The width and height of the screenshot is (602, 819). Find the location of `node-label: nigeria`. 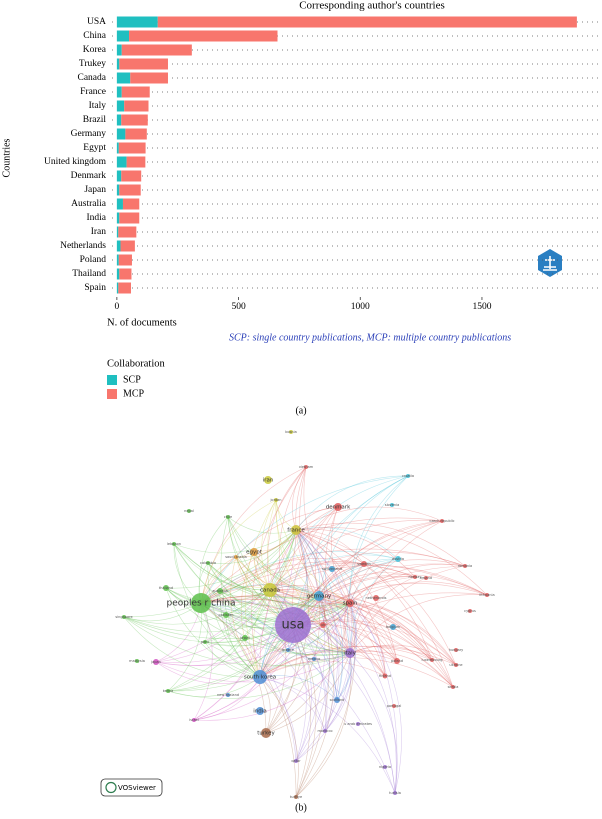

node-label: nigeria is located at coordinates (385, 767).